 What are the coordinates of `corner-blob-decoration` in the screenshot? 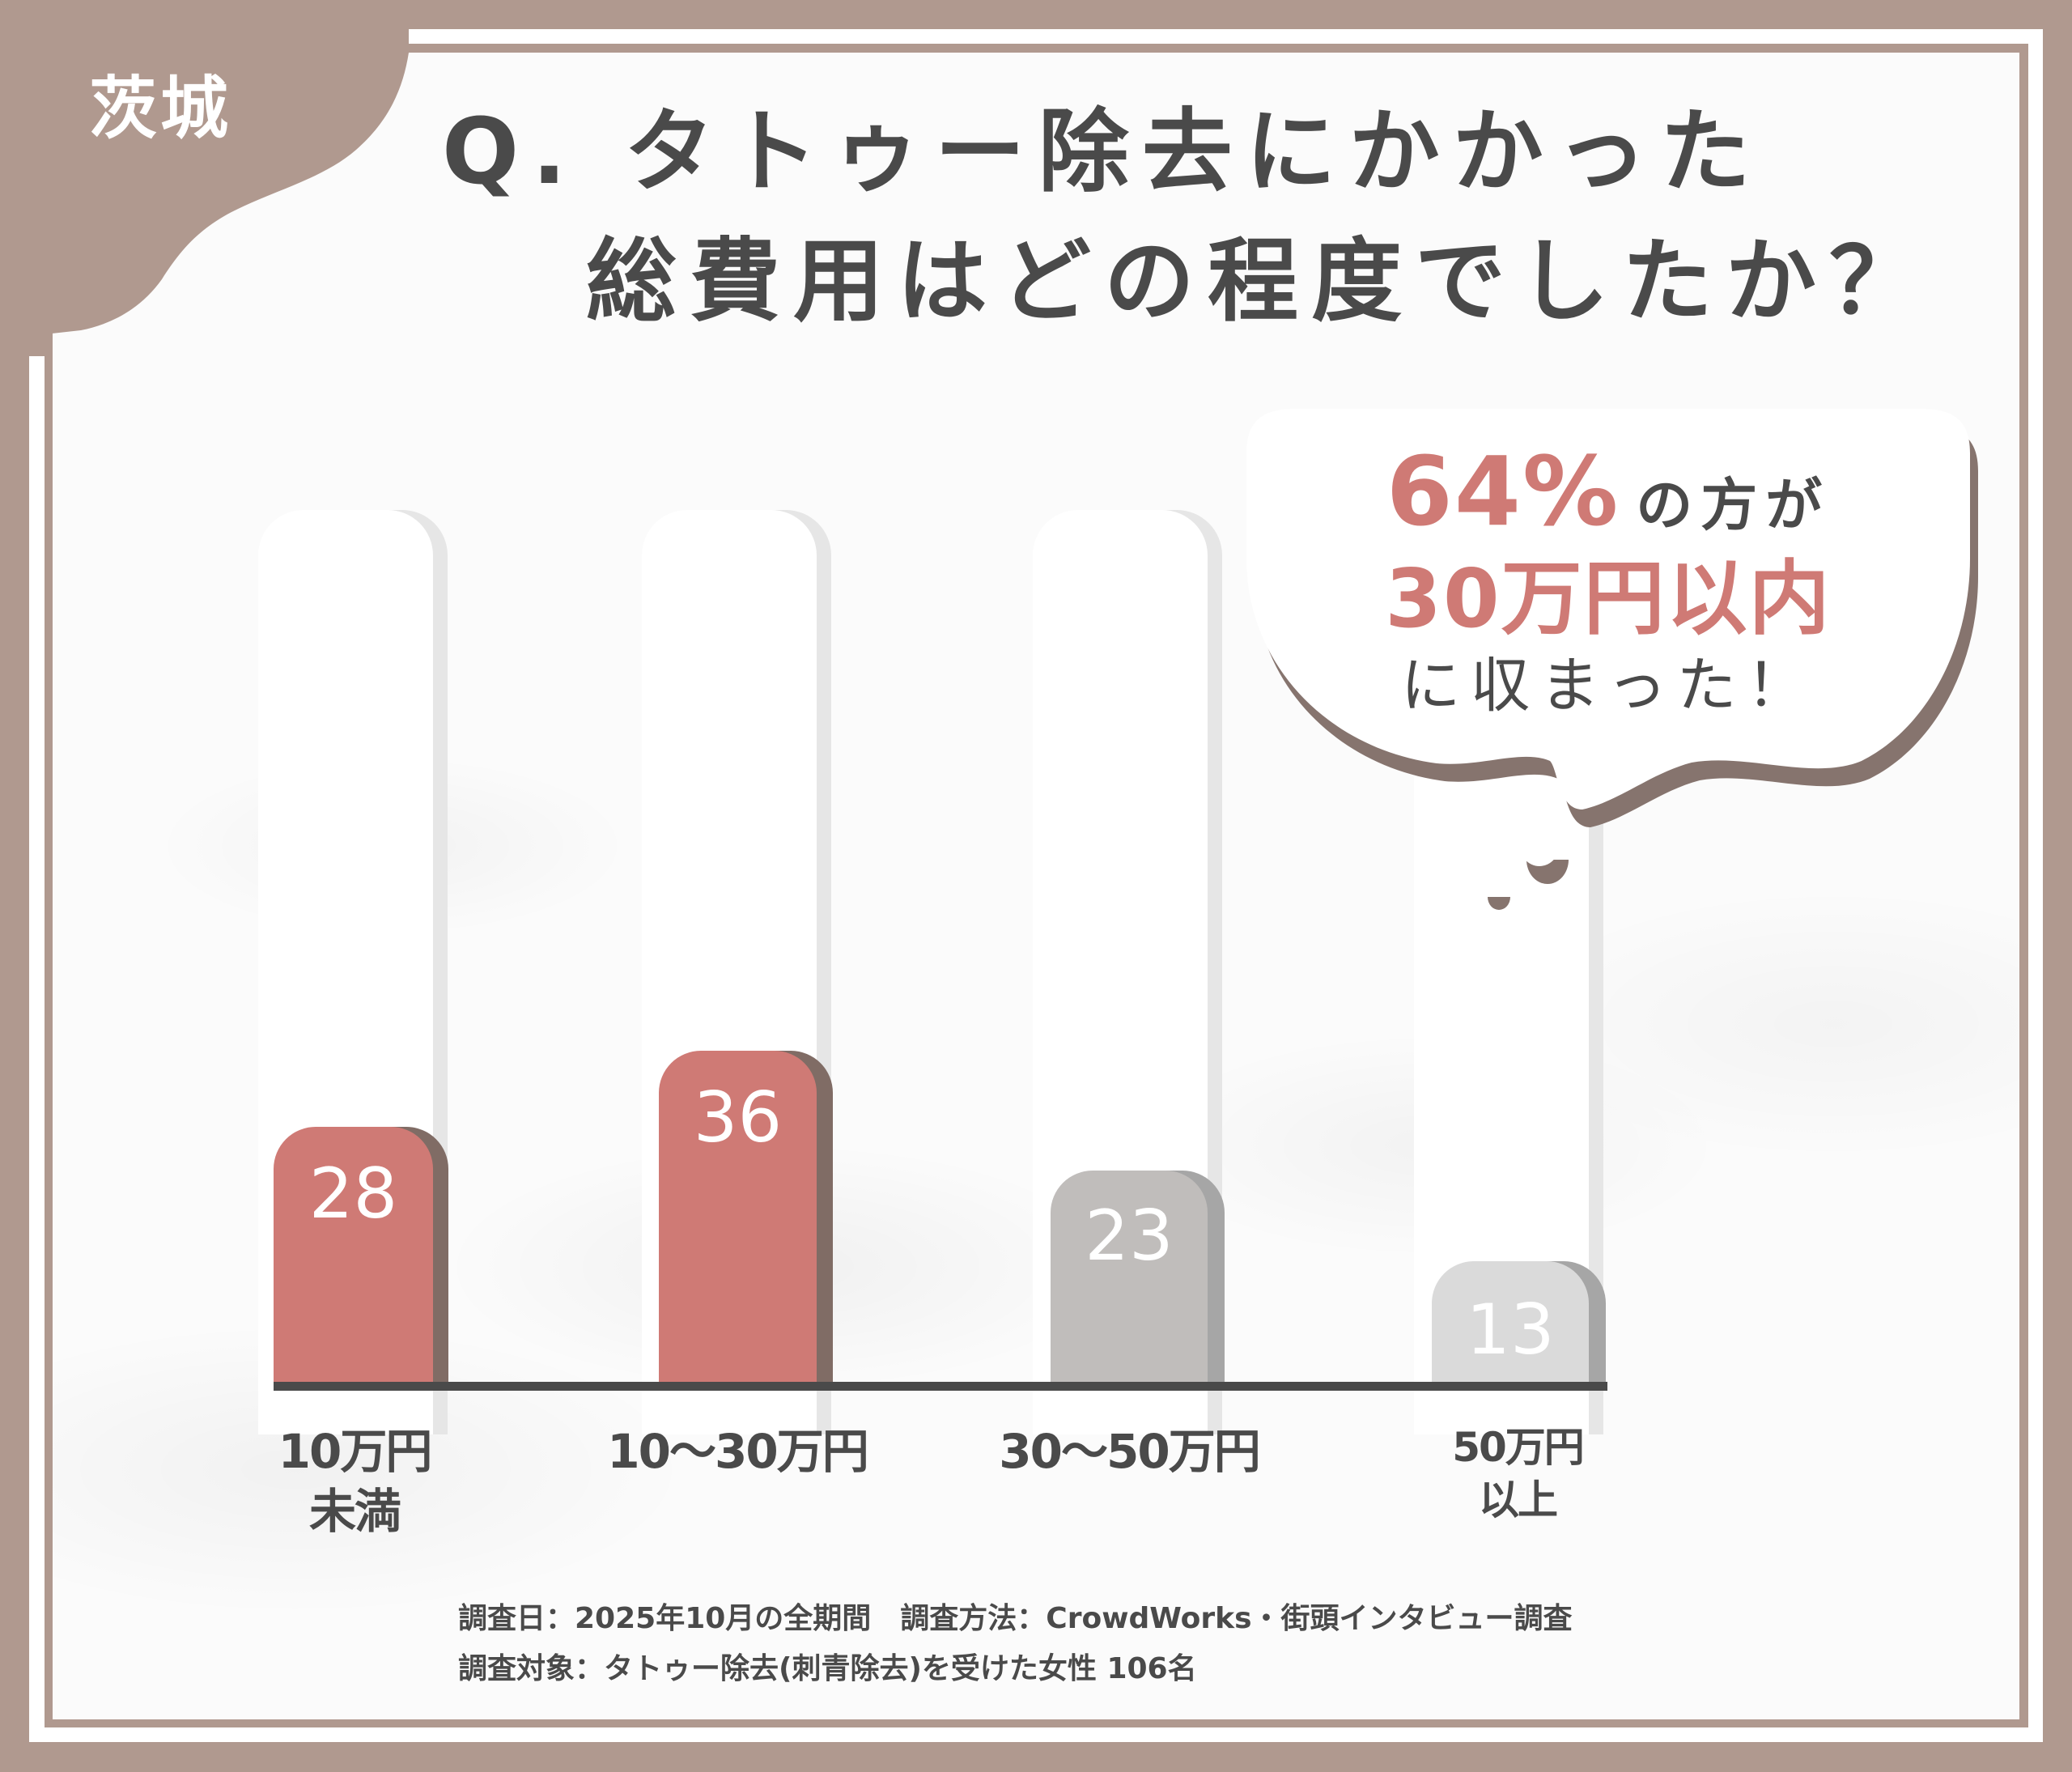 It's located at (226, 178).